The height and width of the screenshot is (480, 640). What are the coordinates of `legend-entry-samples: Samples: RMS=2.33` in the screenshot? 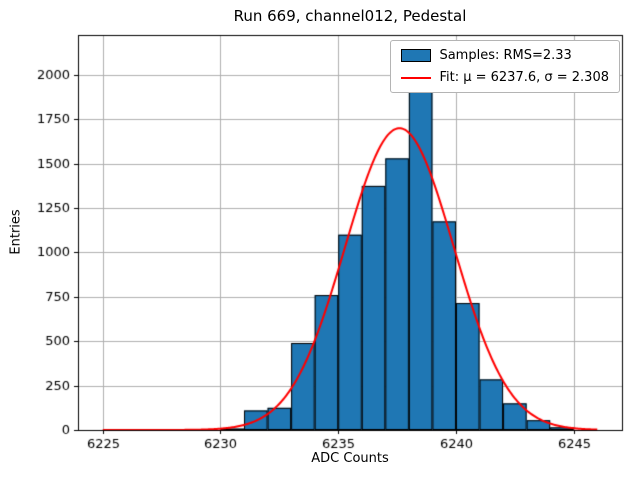 It's located at (505, 55).